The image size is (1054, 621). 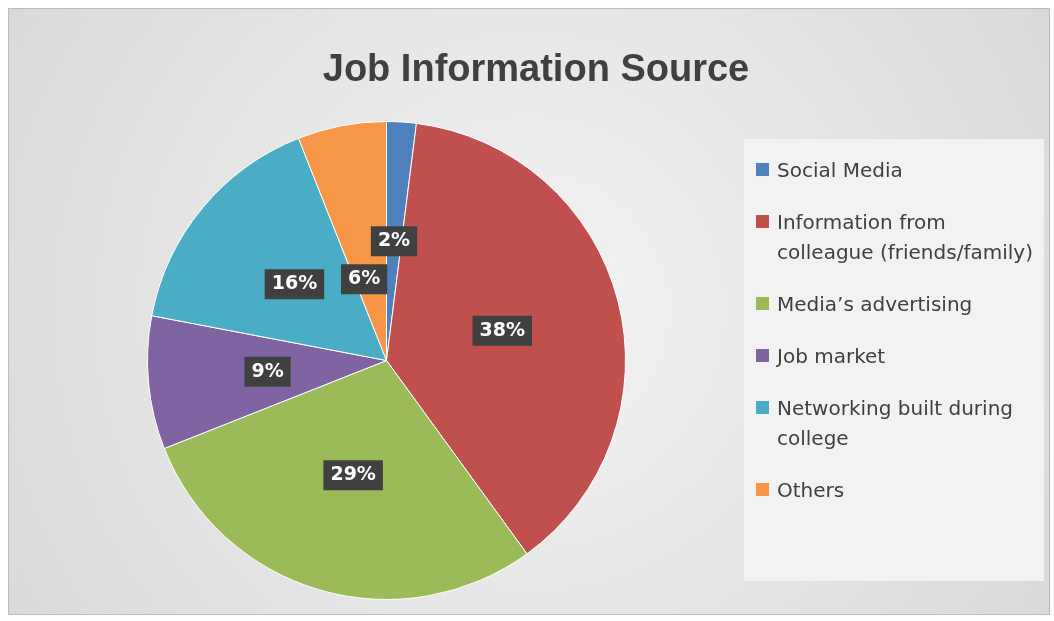 What do you see at coordinates (267, 369) in the screenshot?
I see `data-label: 9%` at bounding box center [267, 369].